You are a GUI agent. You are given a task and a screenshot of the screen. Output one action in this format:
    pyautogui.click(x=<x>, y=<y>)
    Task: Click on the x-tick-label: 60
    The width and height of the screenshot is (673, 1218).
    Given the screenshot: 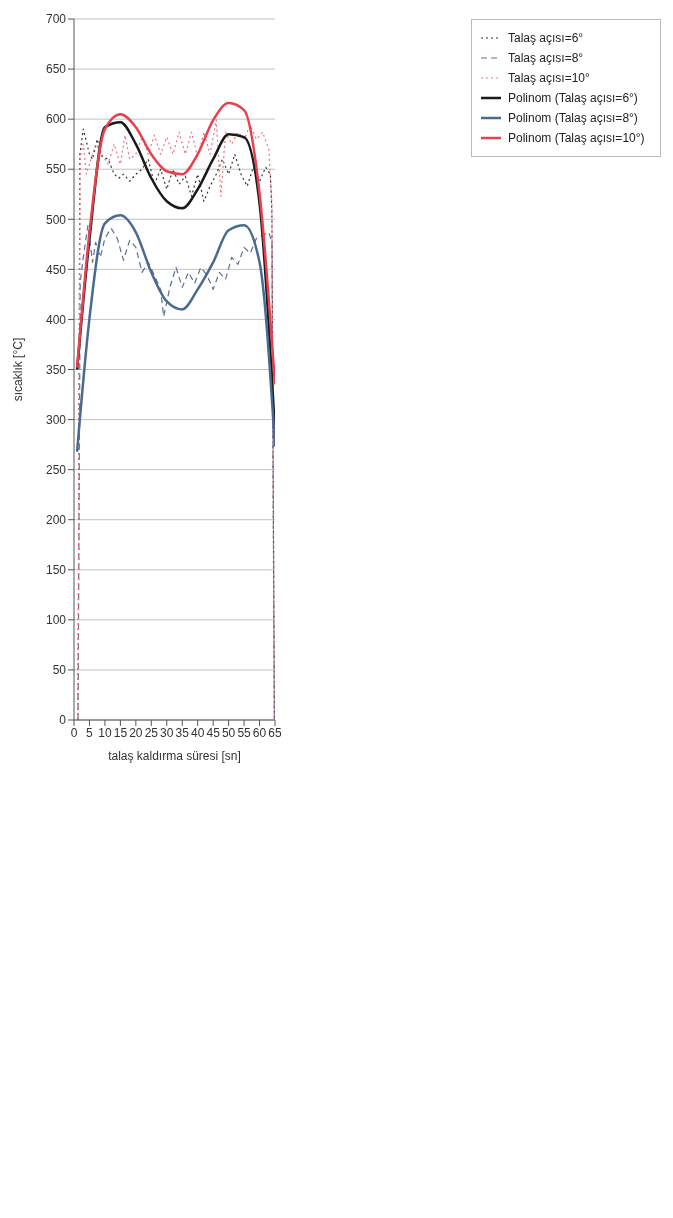 What is the action you would take?
    pyautogui.click(x=259, y=732)
    